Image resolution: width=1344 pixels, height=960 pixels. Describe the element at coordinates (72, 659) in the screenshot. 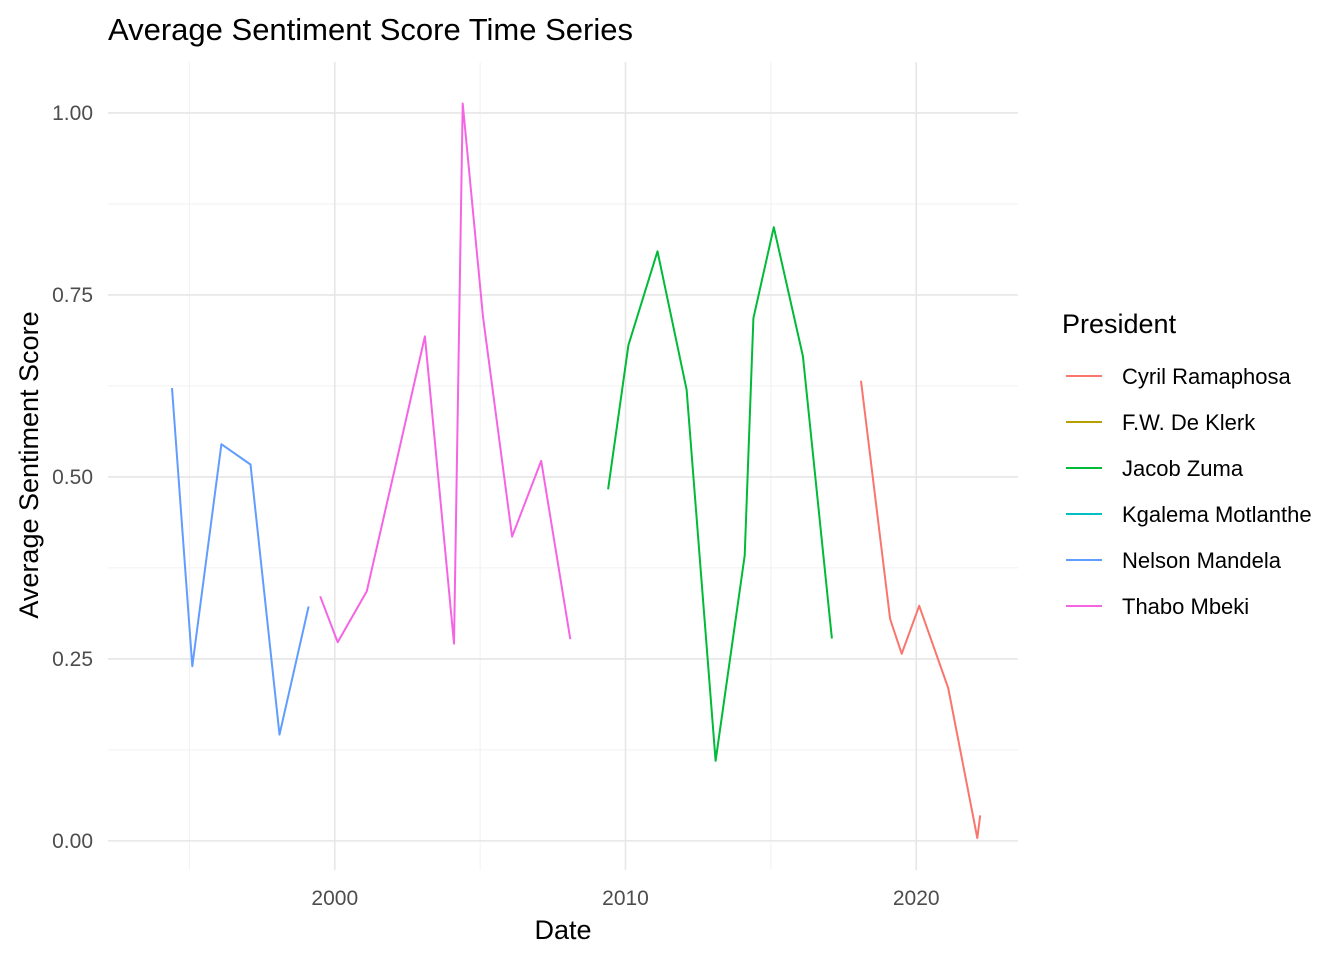

I see `y-tick-label-1: 0.25` at that location.